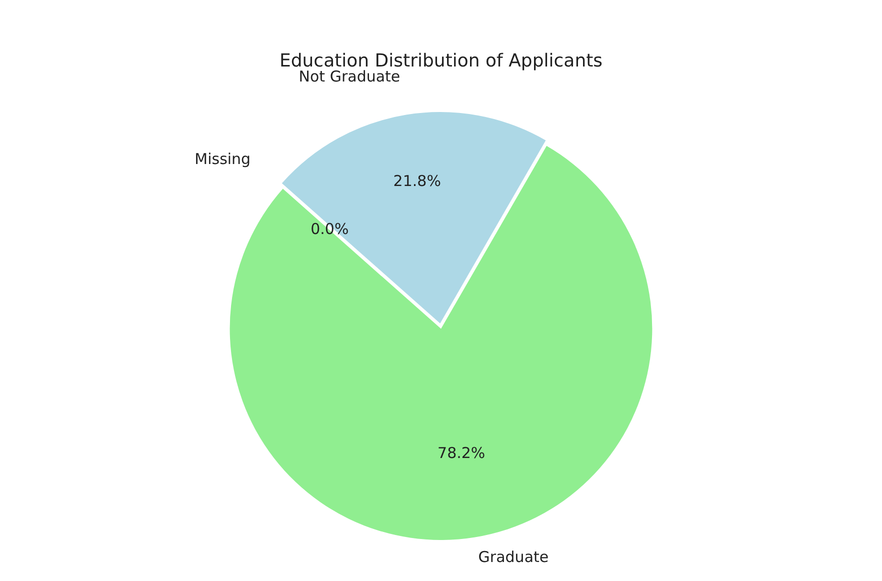  I want to click on category-label: Missing, so click(222, 159).